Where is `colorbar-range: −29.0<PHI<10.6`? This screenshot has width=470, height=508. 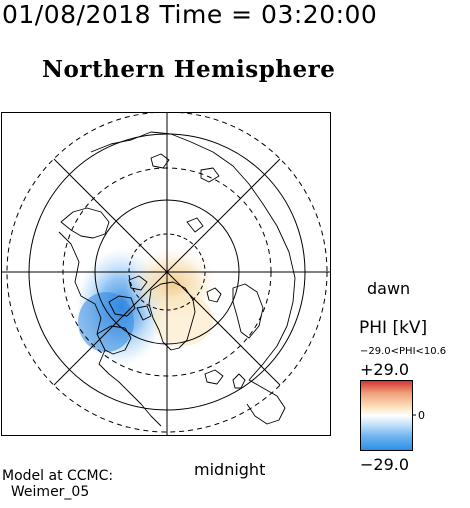 colorbar-range: −29.0<PHI<10.6 is located at coordinates (403, 351).